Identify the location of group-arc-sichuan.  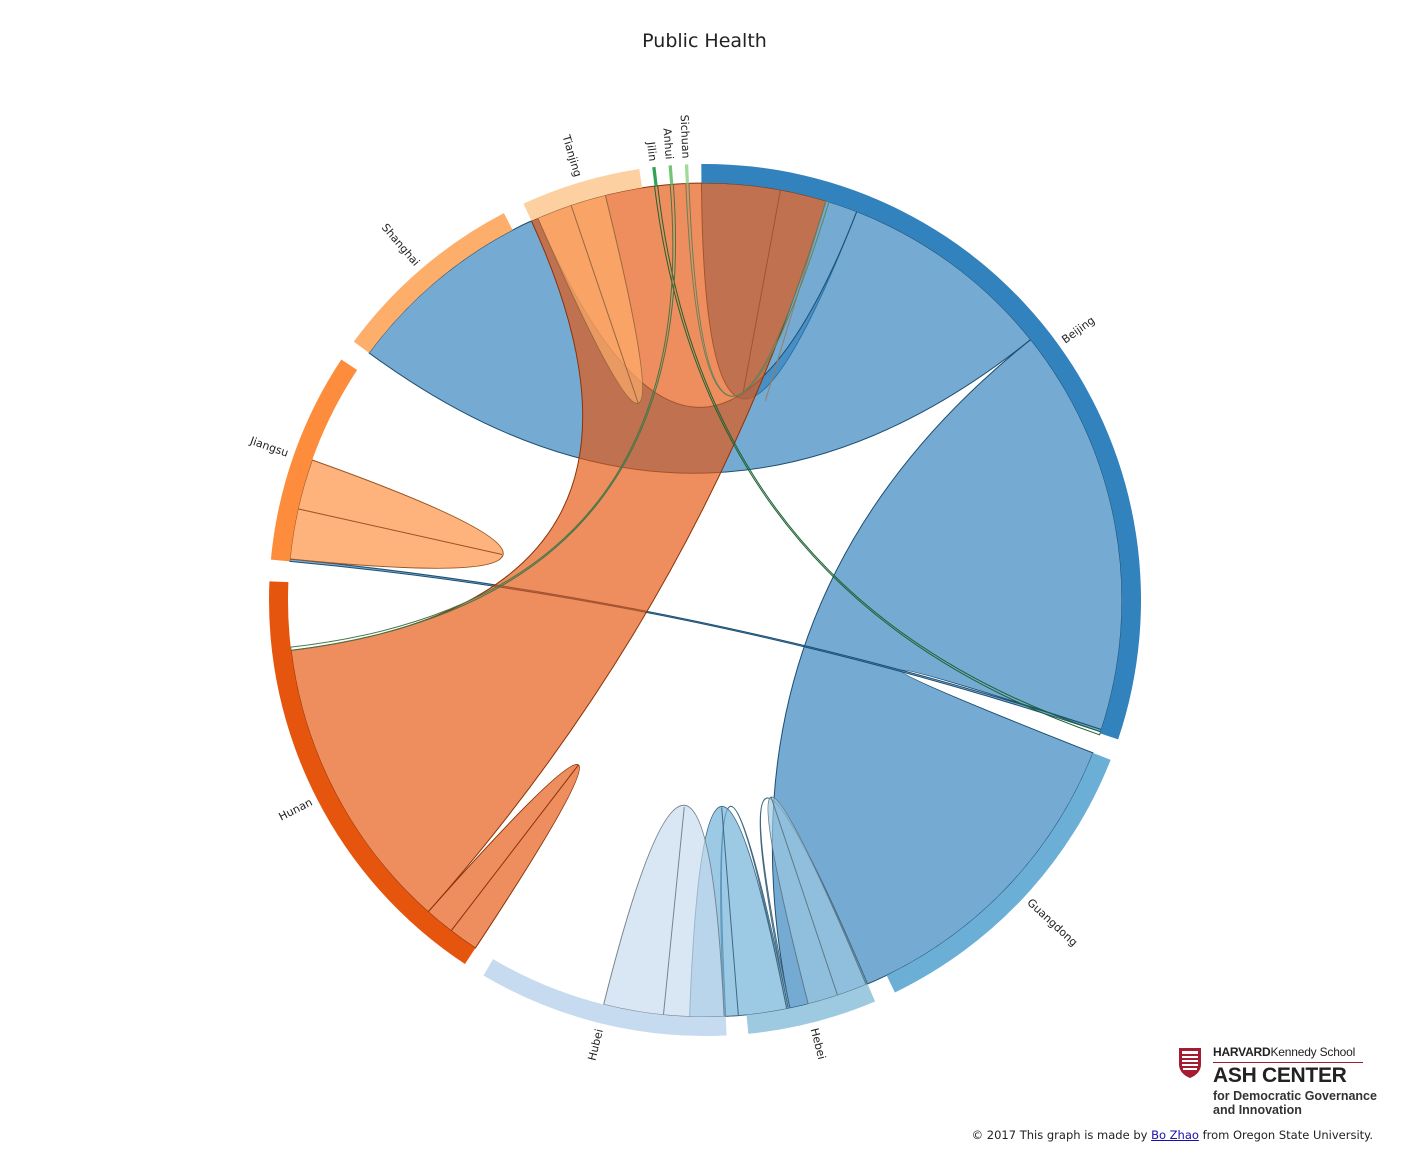
(686, 174).